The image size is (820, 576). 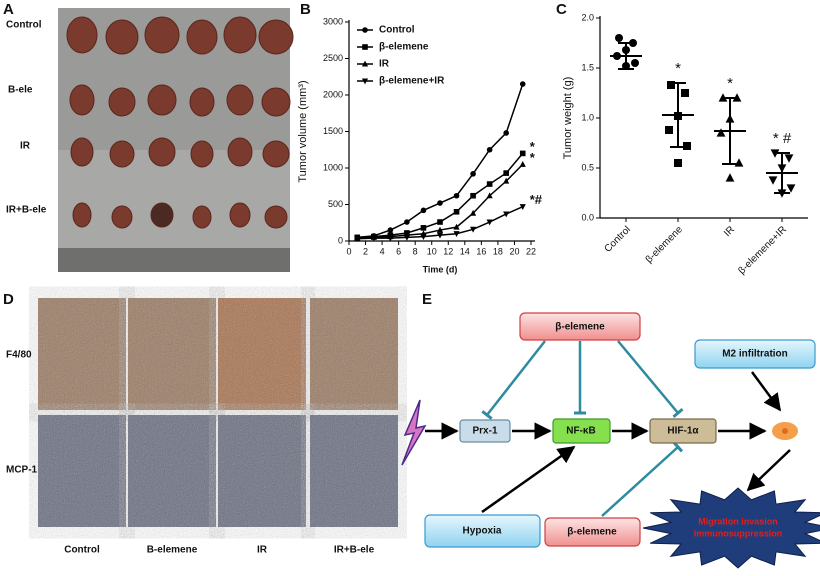 What do you see at coordinates (440, 269) in the screenshot?
I see `x-axis-title: Time (d)` at bounding box center [440, 269].